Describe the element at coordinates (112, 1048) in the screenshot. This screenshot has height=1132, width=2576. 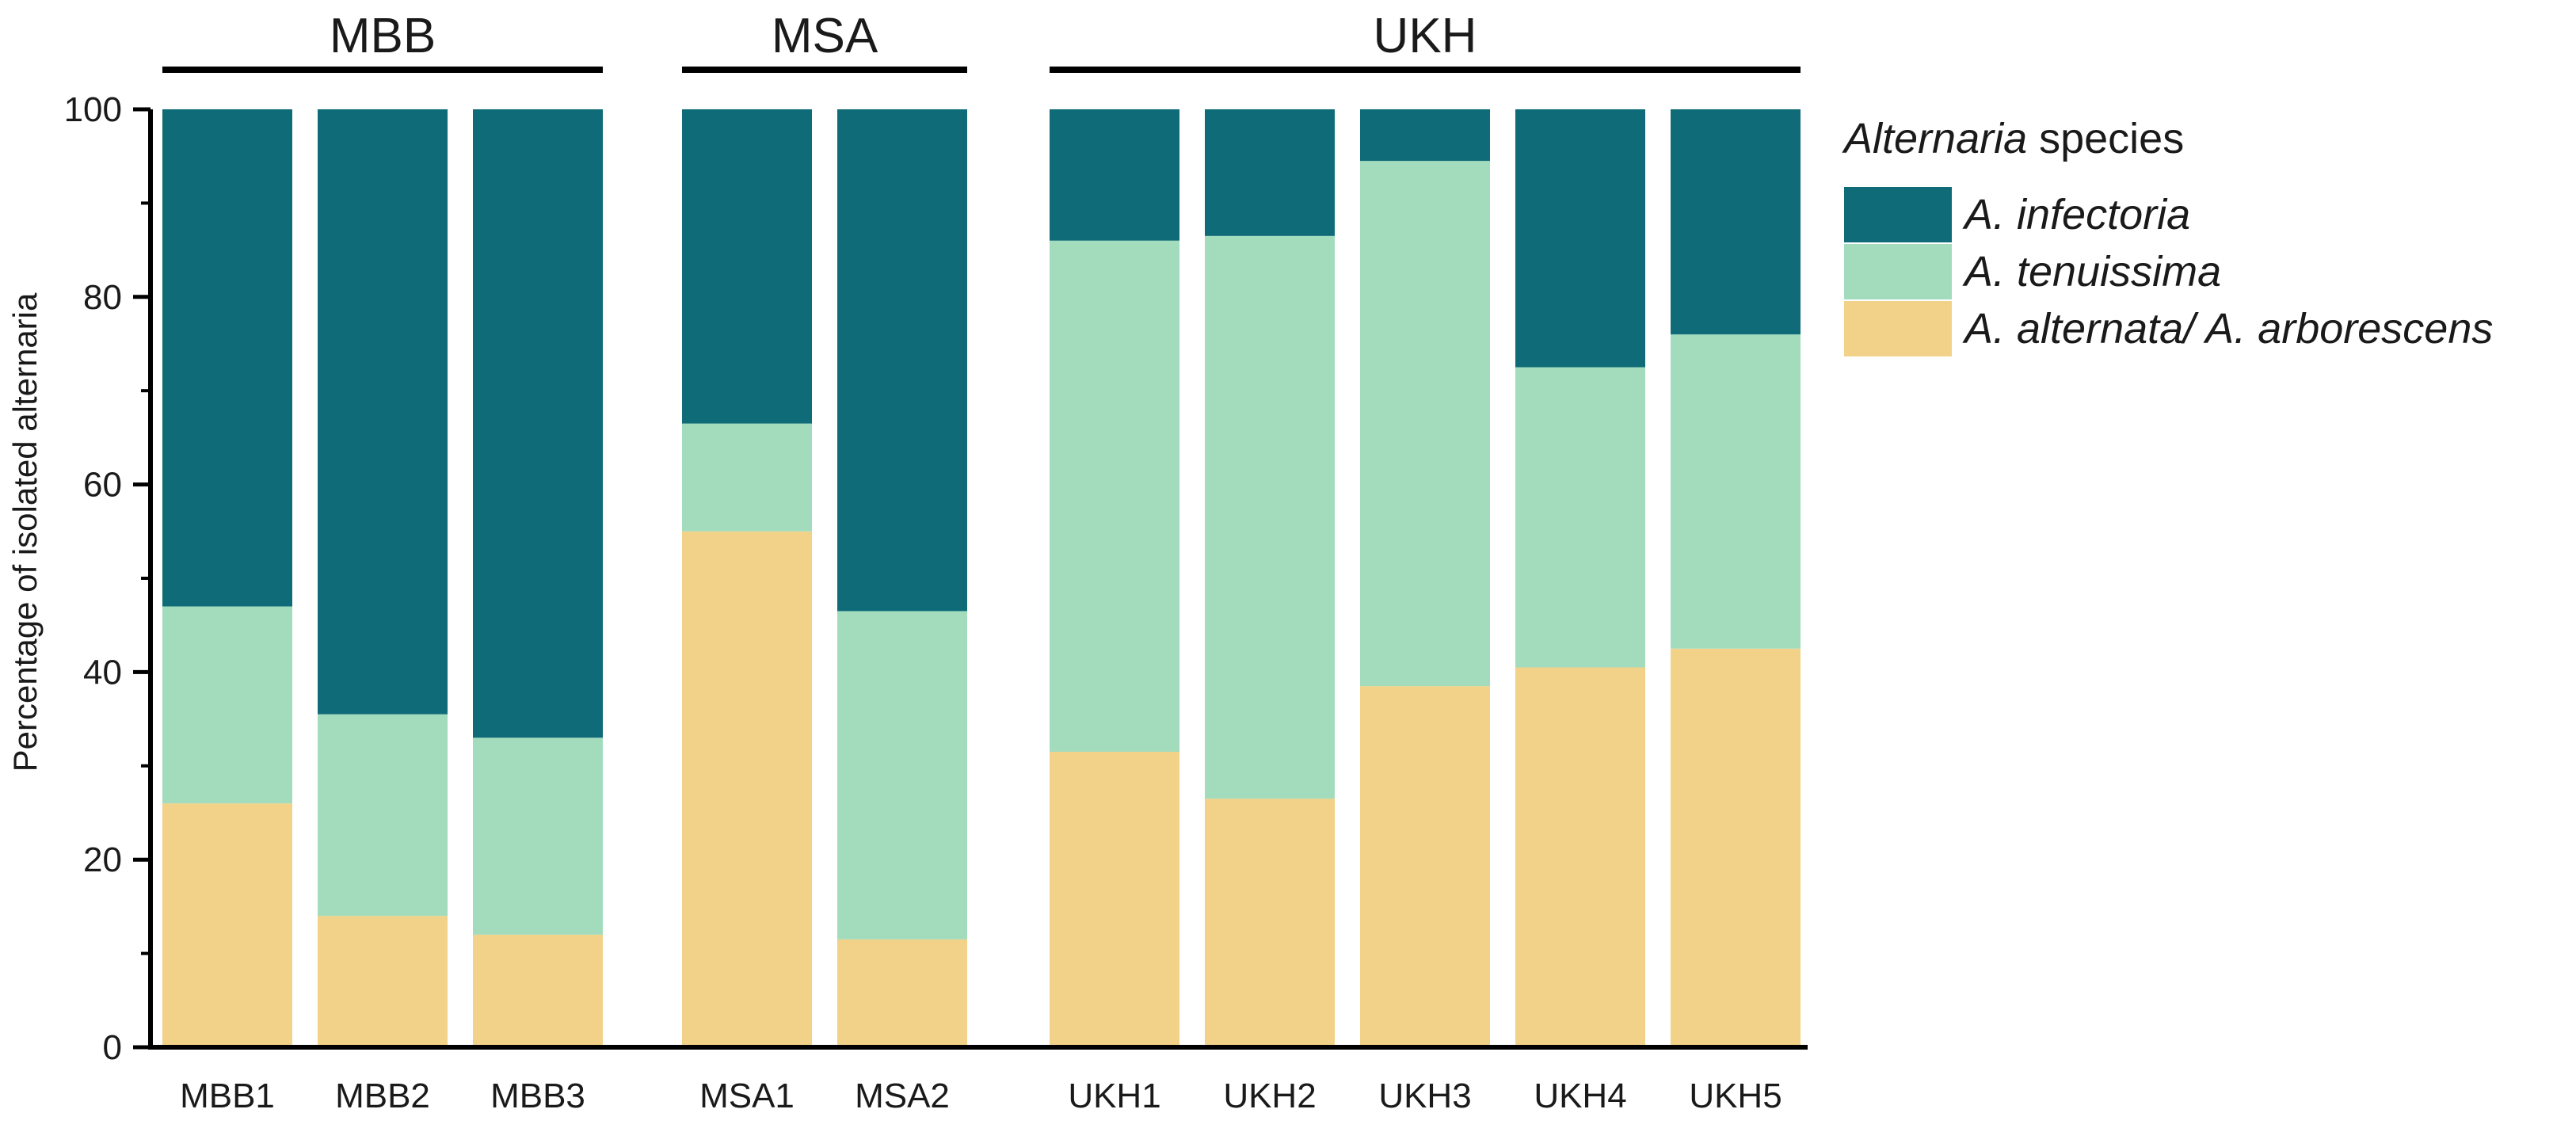
I see `y-tick-label: 0` at that location.